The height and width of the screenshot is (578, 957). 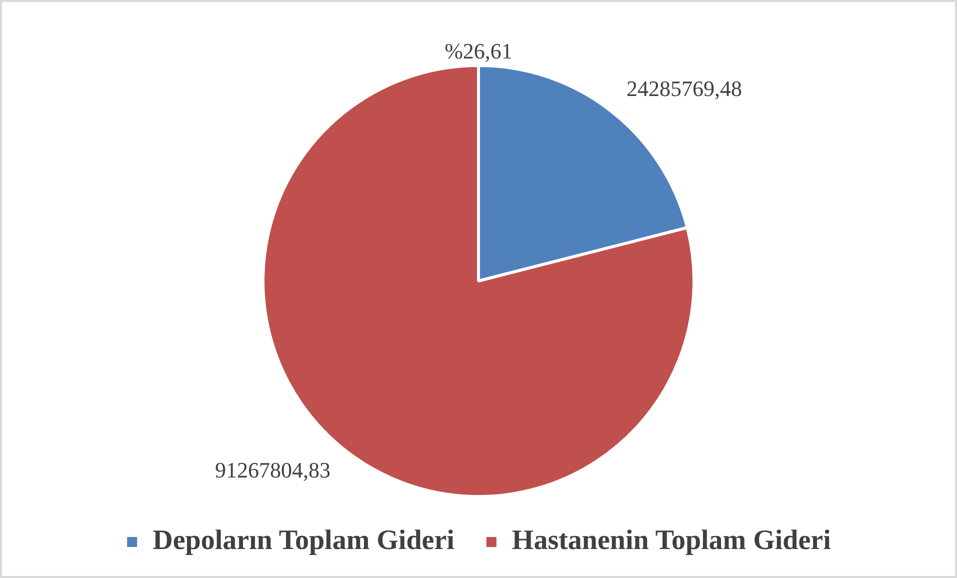 I want to click on legend-label: Depoların Toplam Gideri, so click(x=303, y=540).